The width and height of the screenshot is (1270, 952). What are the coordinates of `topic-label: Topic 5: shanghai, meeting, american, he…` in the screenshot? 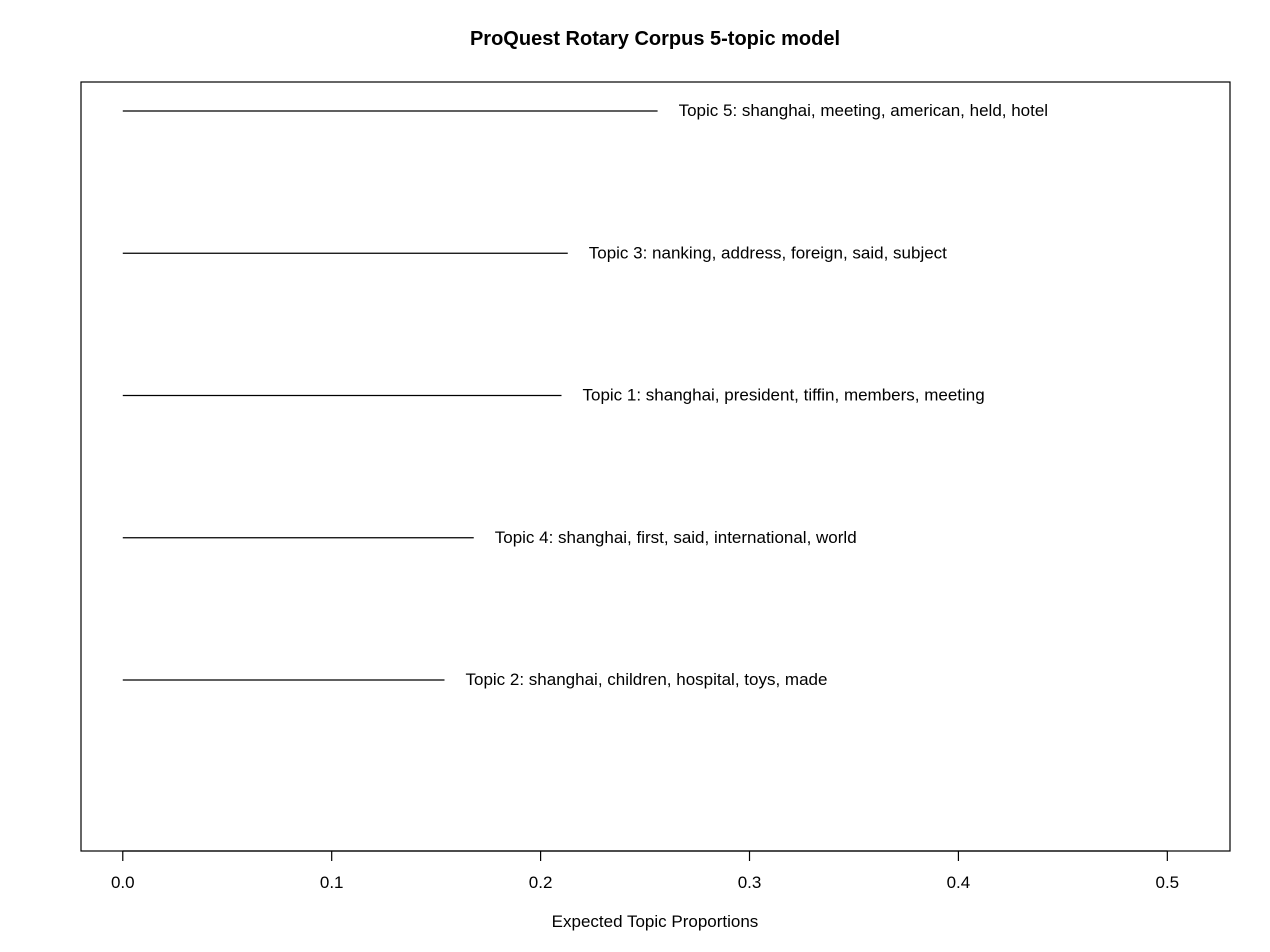 It's located at (864, 110).